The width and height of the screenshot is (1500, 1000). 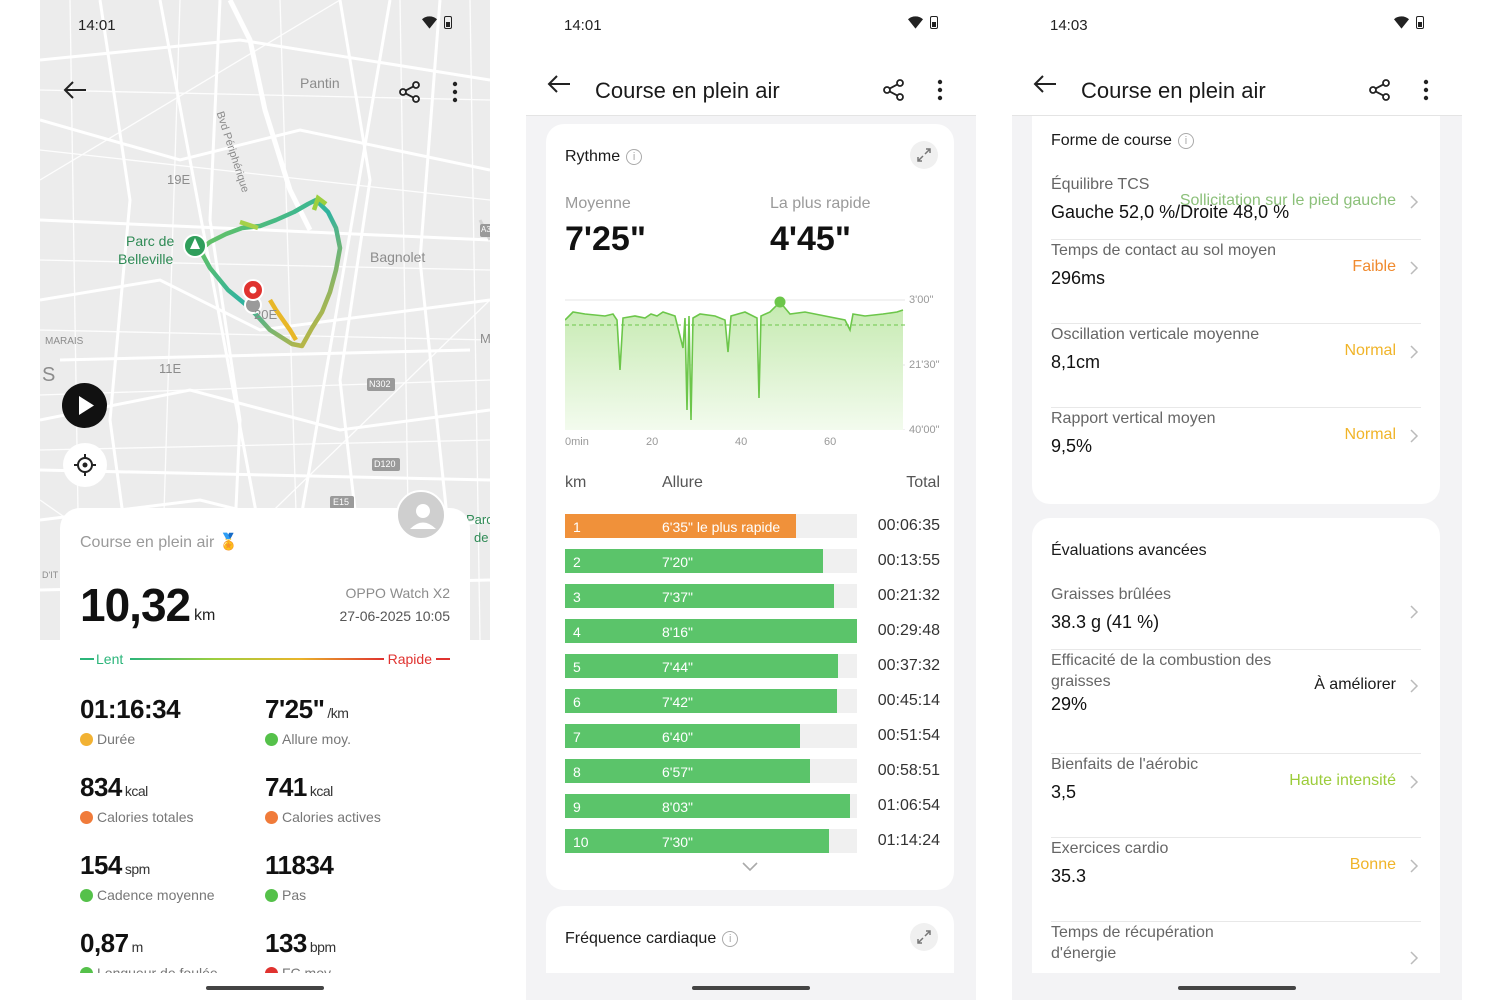 What do you see at coordinates (1236, 947) in the screenshot?
I see `metric-item: Temps de récupération d'énergie` at bounding box center [1236, 947].